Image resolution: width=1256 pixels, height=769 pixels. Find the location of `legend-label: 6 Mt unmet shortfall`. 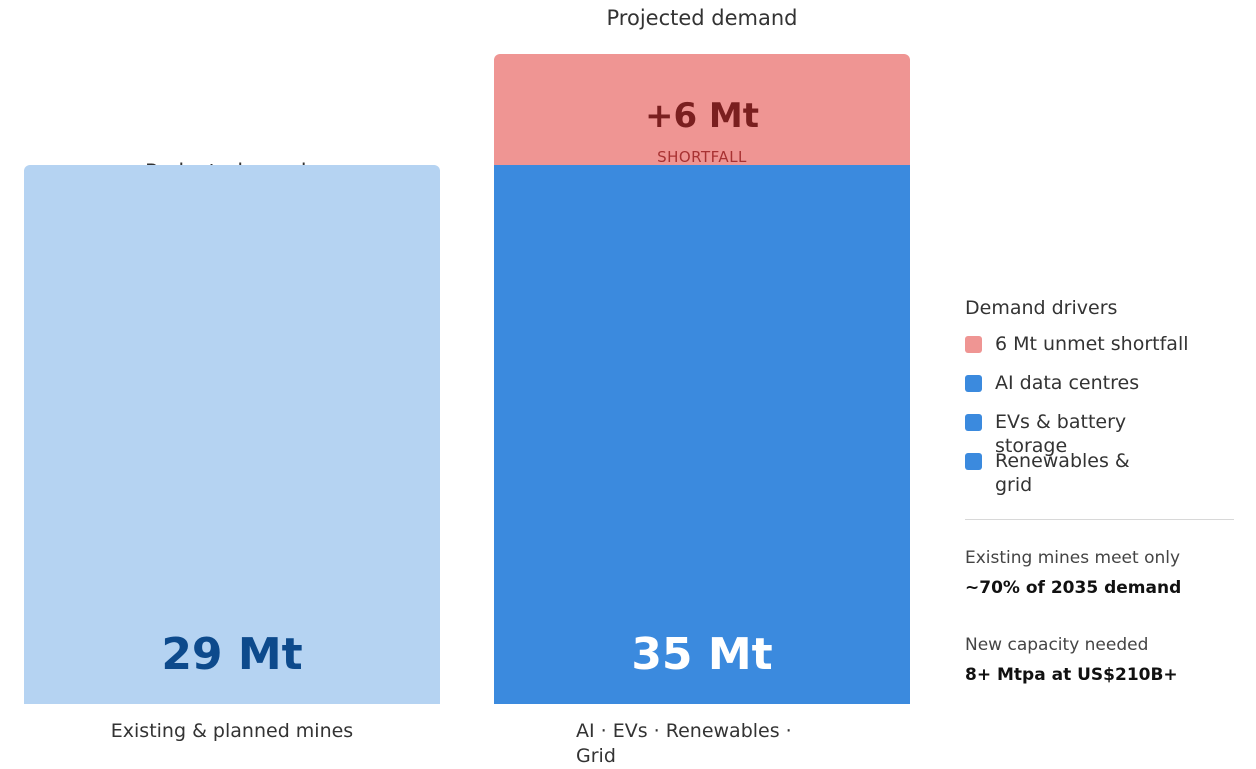

legend-label: 6 Mt unmet shortfall is located at coordinates (1092, 344).